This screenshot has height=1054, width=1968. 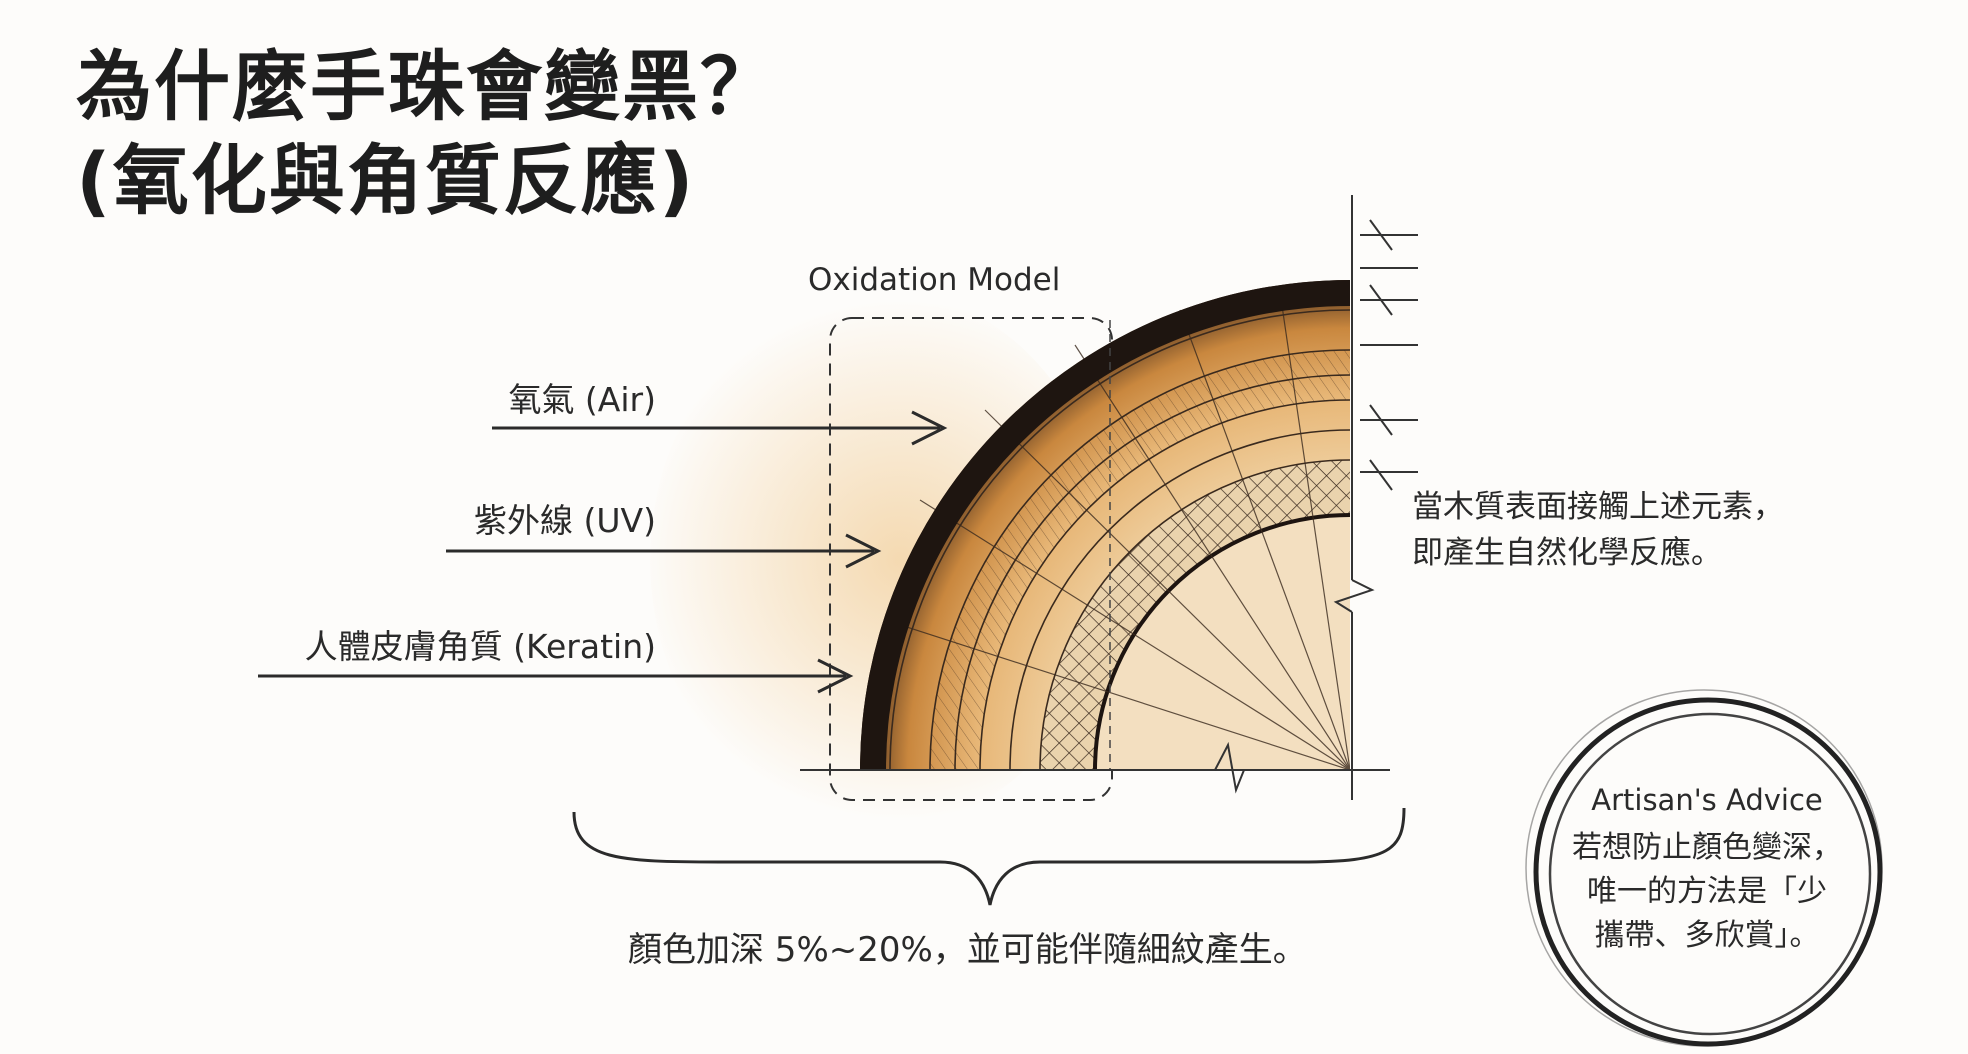 I want to click on dimension-line, so click(x=1375, y=497).